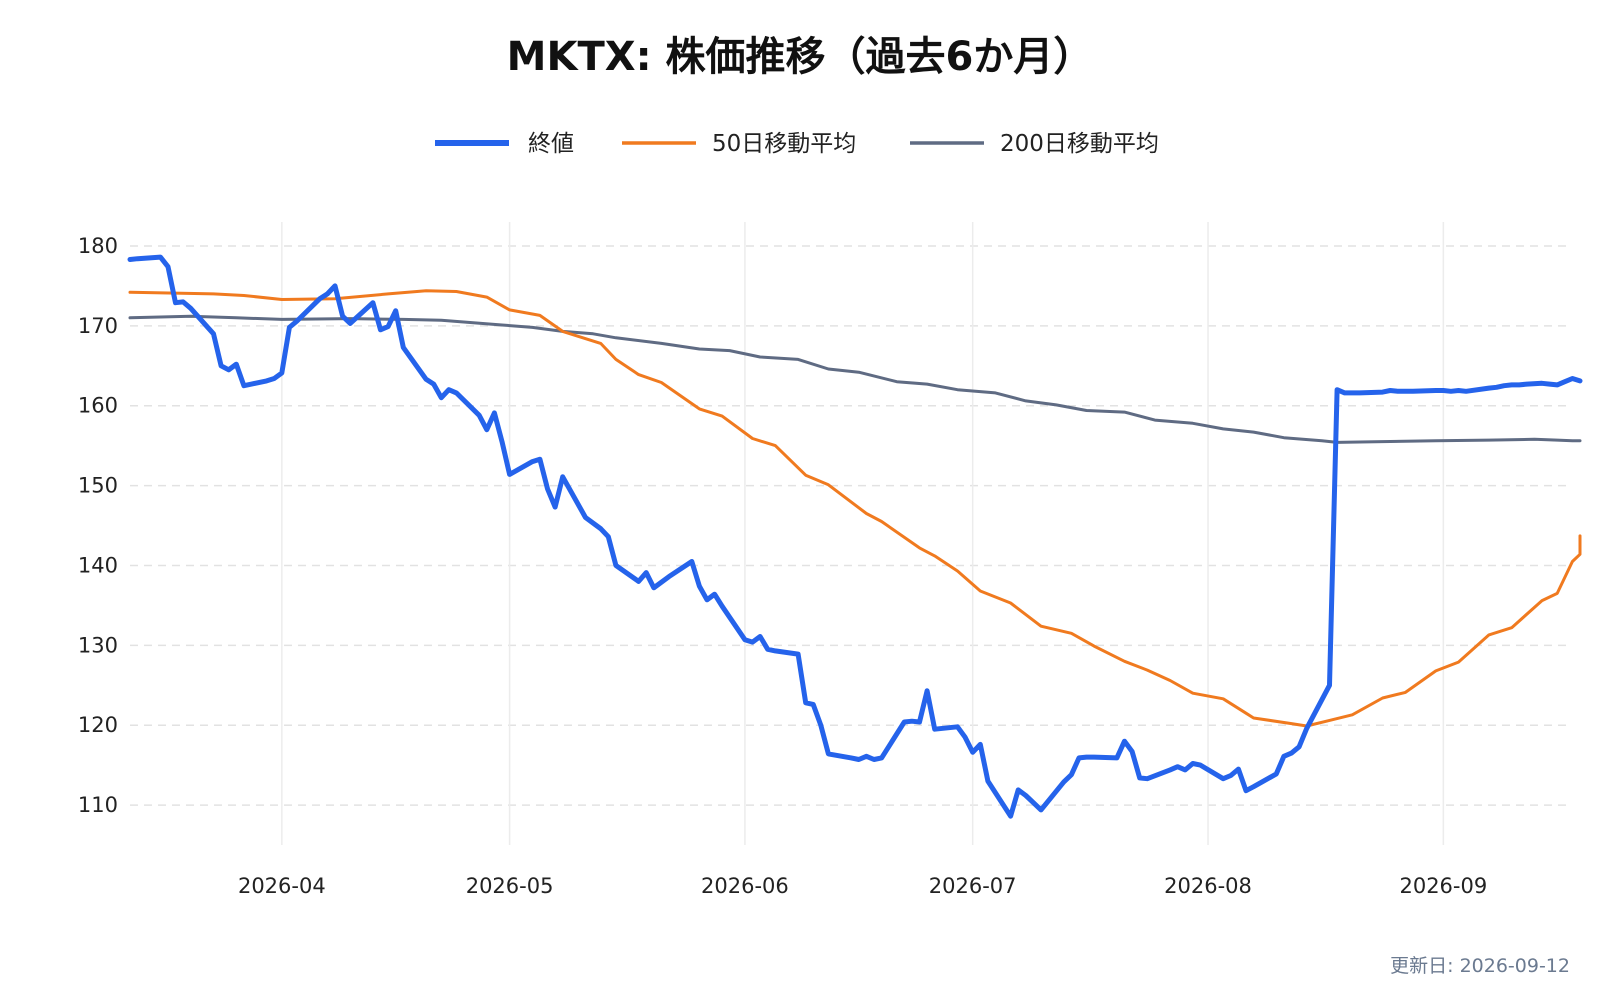  I want to click on x-tick-label: 2026-09, so click(1443, 886).